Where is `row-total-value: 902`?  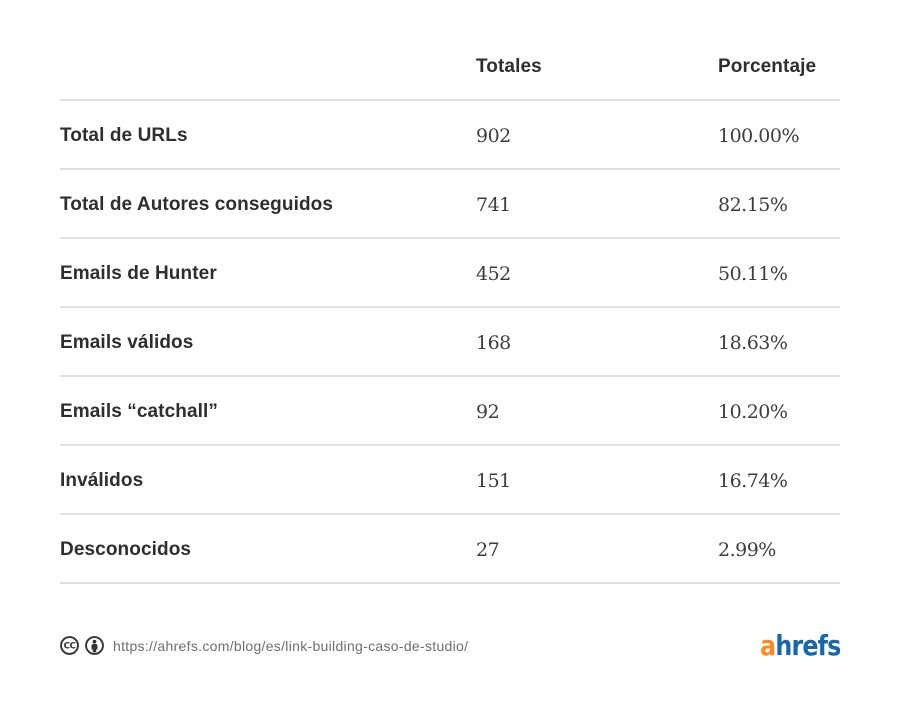
row-total-value: 902 is located at coordinates (493, 135).